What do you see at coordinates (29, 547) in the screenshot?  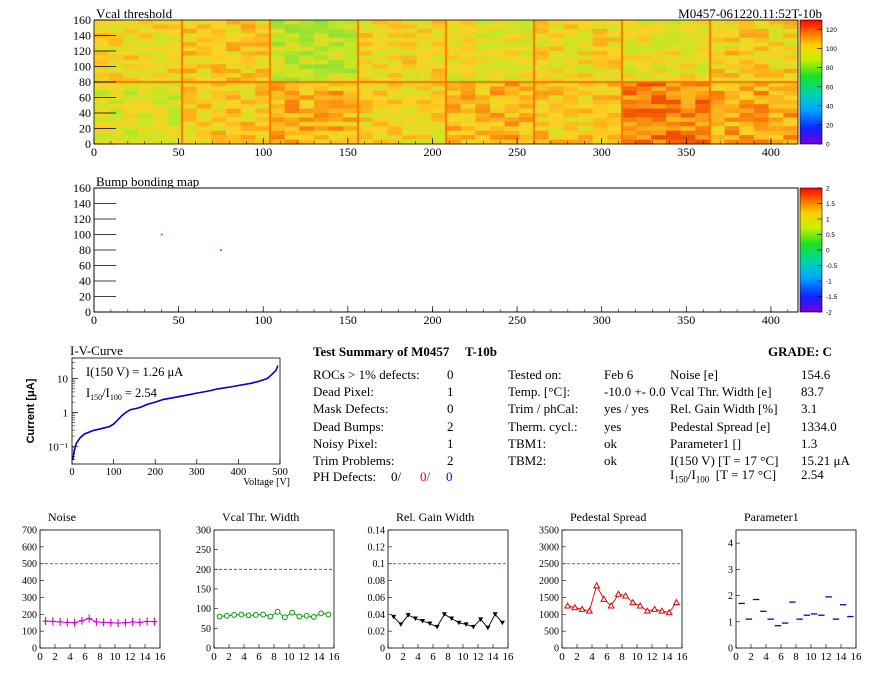 I see `y-tick-label: 600` at bounding box center [29, 547].